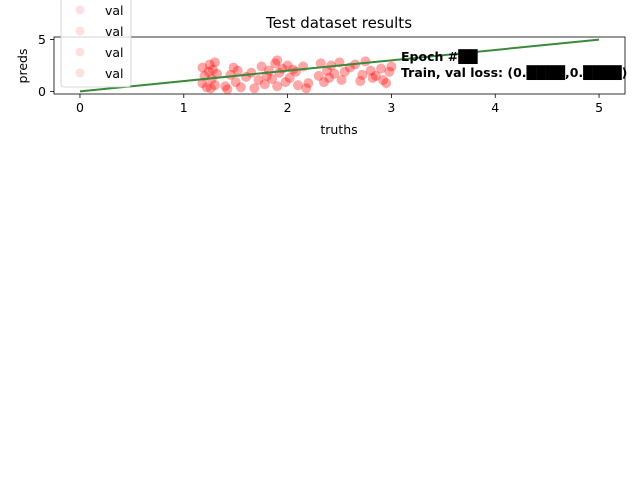 This screenshot has width=640, height=480. Describe the element at coordinates (495, 107) in the screenshot. I see `x-tick-label: 4` at that location.